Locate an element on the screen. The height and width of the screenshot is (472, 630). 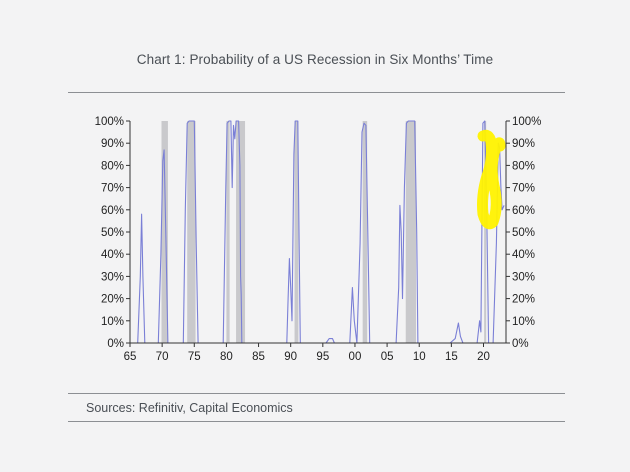
highlight-stroke is located at coordinates (491, 179).